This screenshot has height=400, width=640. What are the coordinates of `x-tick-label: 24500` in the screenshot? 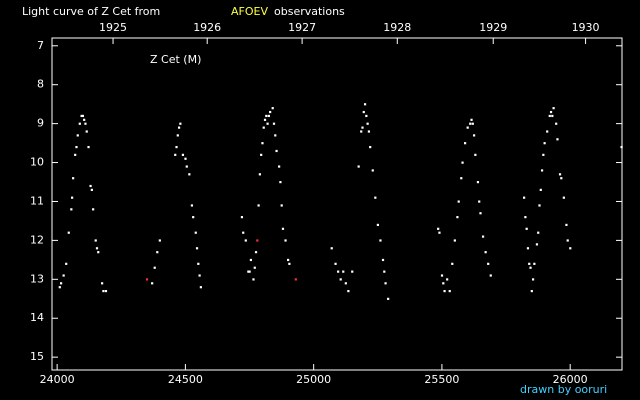 It's located at (185, 379).